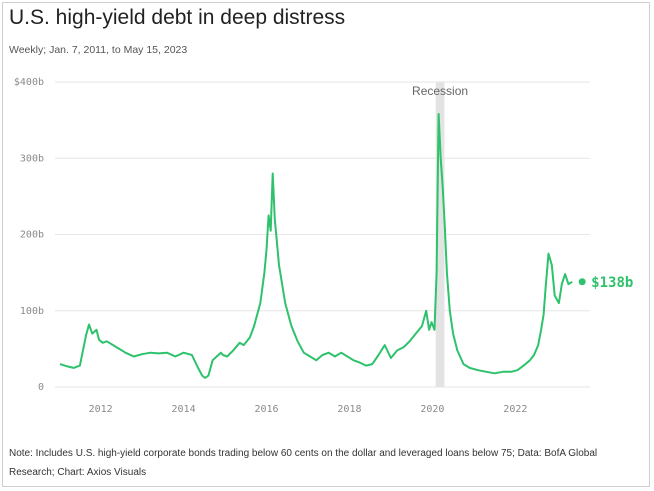 Image resolution: width=654 pixels, height=491 pixels. I want to click on y-tick-label: 300b, so click(32, 158).